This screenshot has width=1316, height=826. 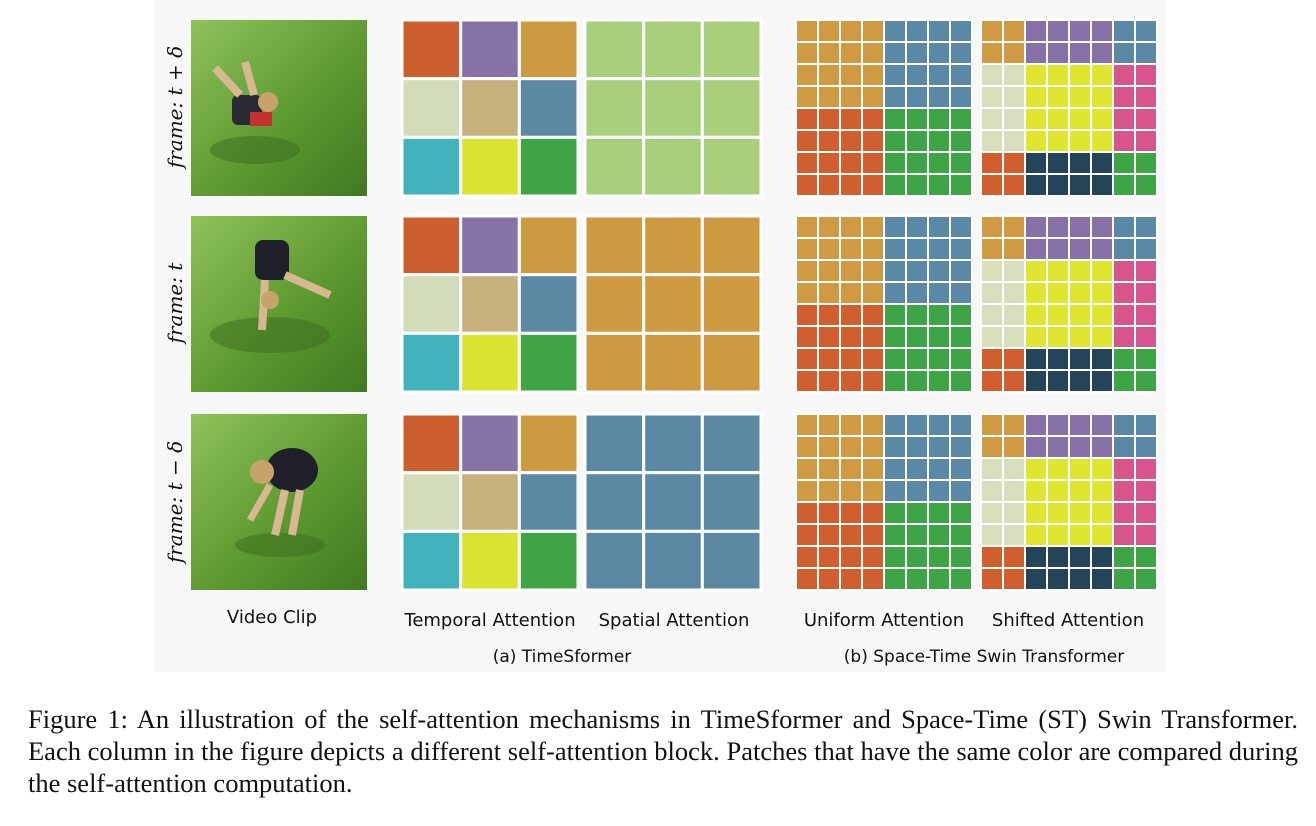 I want to click on group-label-swin: (b) Space-Time Swin Transformer, so click(x=984, y=657).